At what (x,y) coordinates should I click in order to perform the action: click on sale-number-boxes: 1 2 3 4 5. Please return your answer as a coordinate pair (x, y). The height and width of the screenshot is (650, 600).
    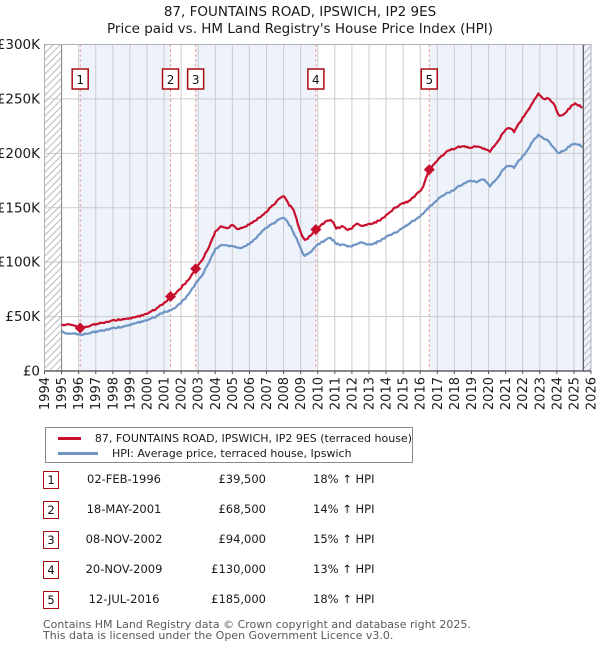
    Looking at the image, I should click on (255, 79).